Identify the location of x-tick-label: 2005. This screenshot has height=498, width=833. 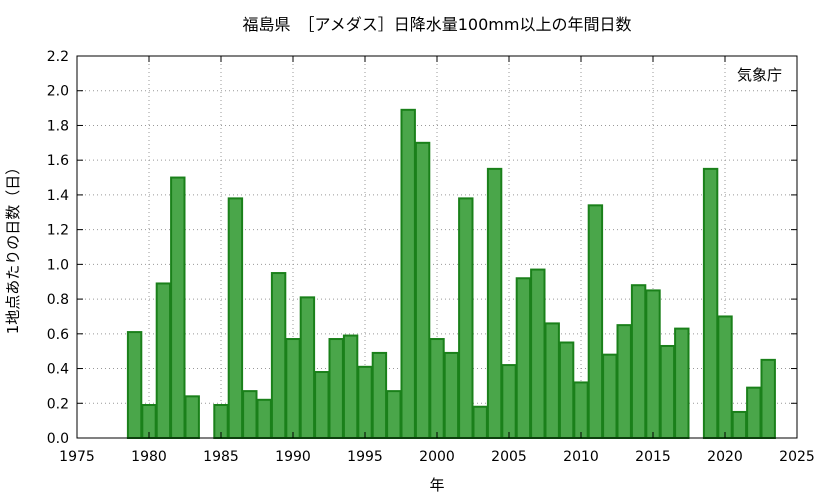
(509, 457).